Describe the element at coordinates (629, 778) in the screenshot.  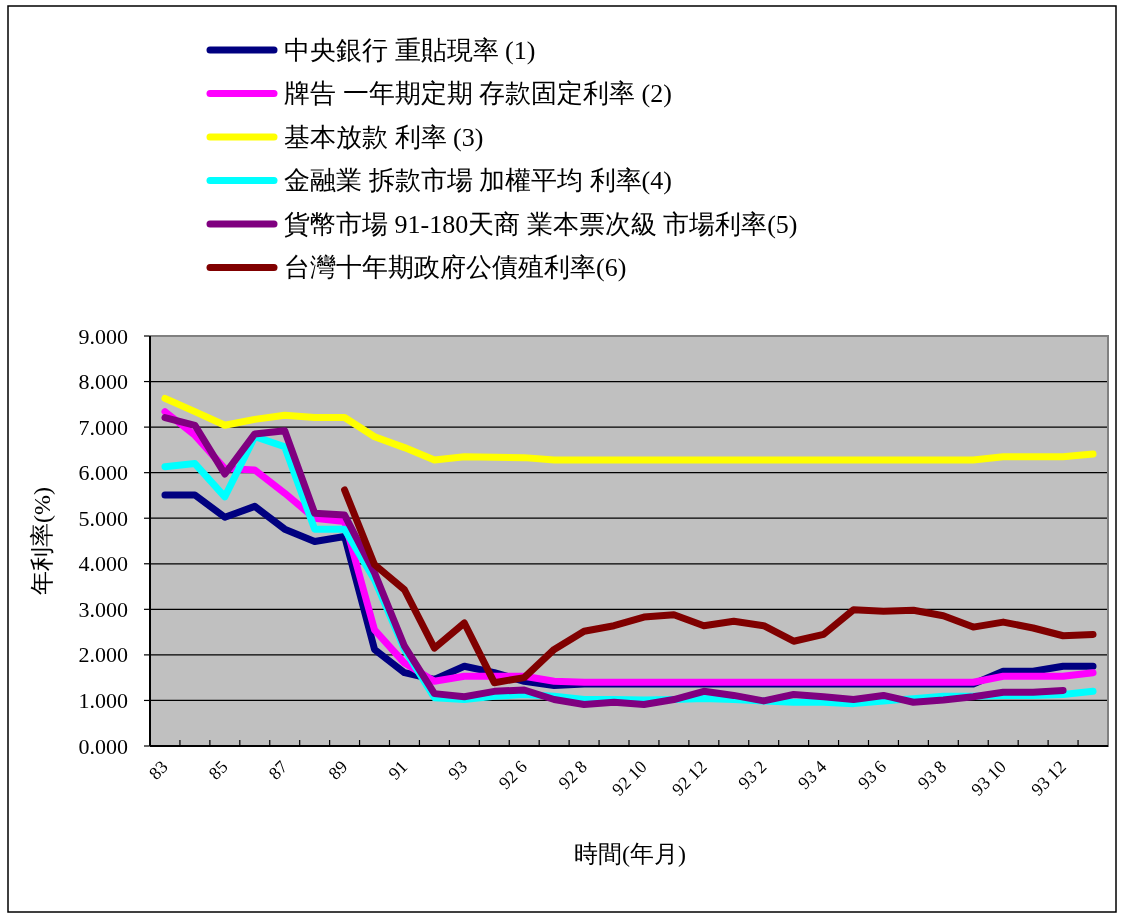
I see `x-tick-label: 92 10` at that location.